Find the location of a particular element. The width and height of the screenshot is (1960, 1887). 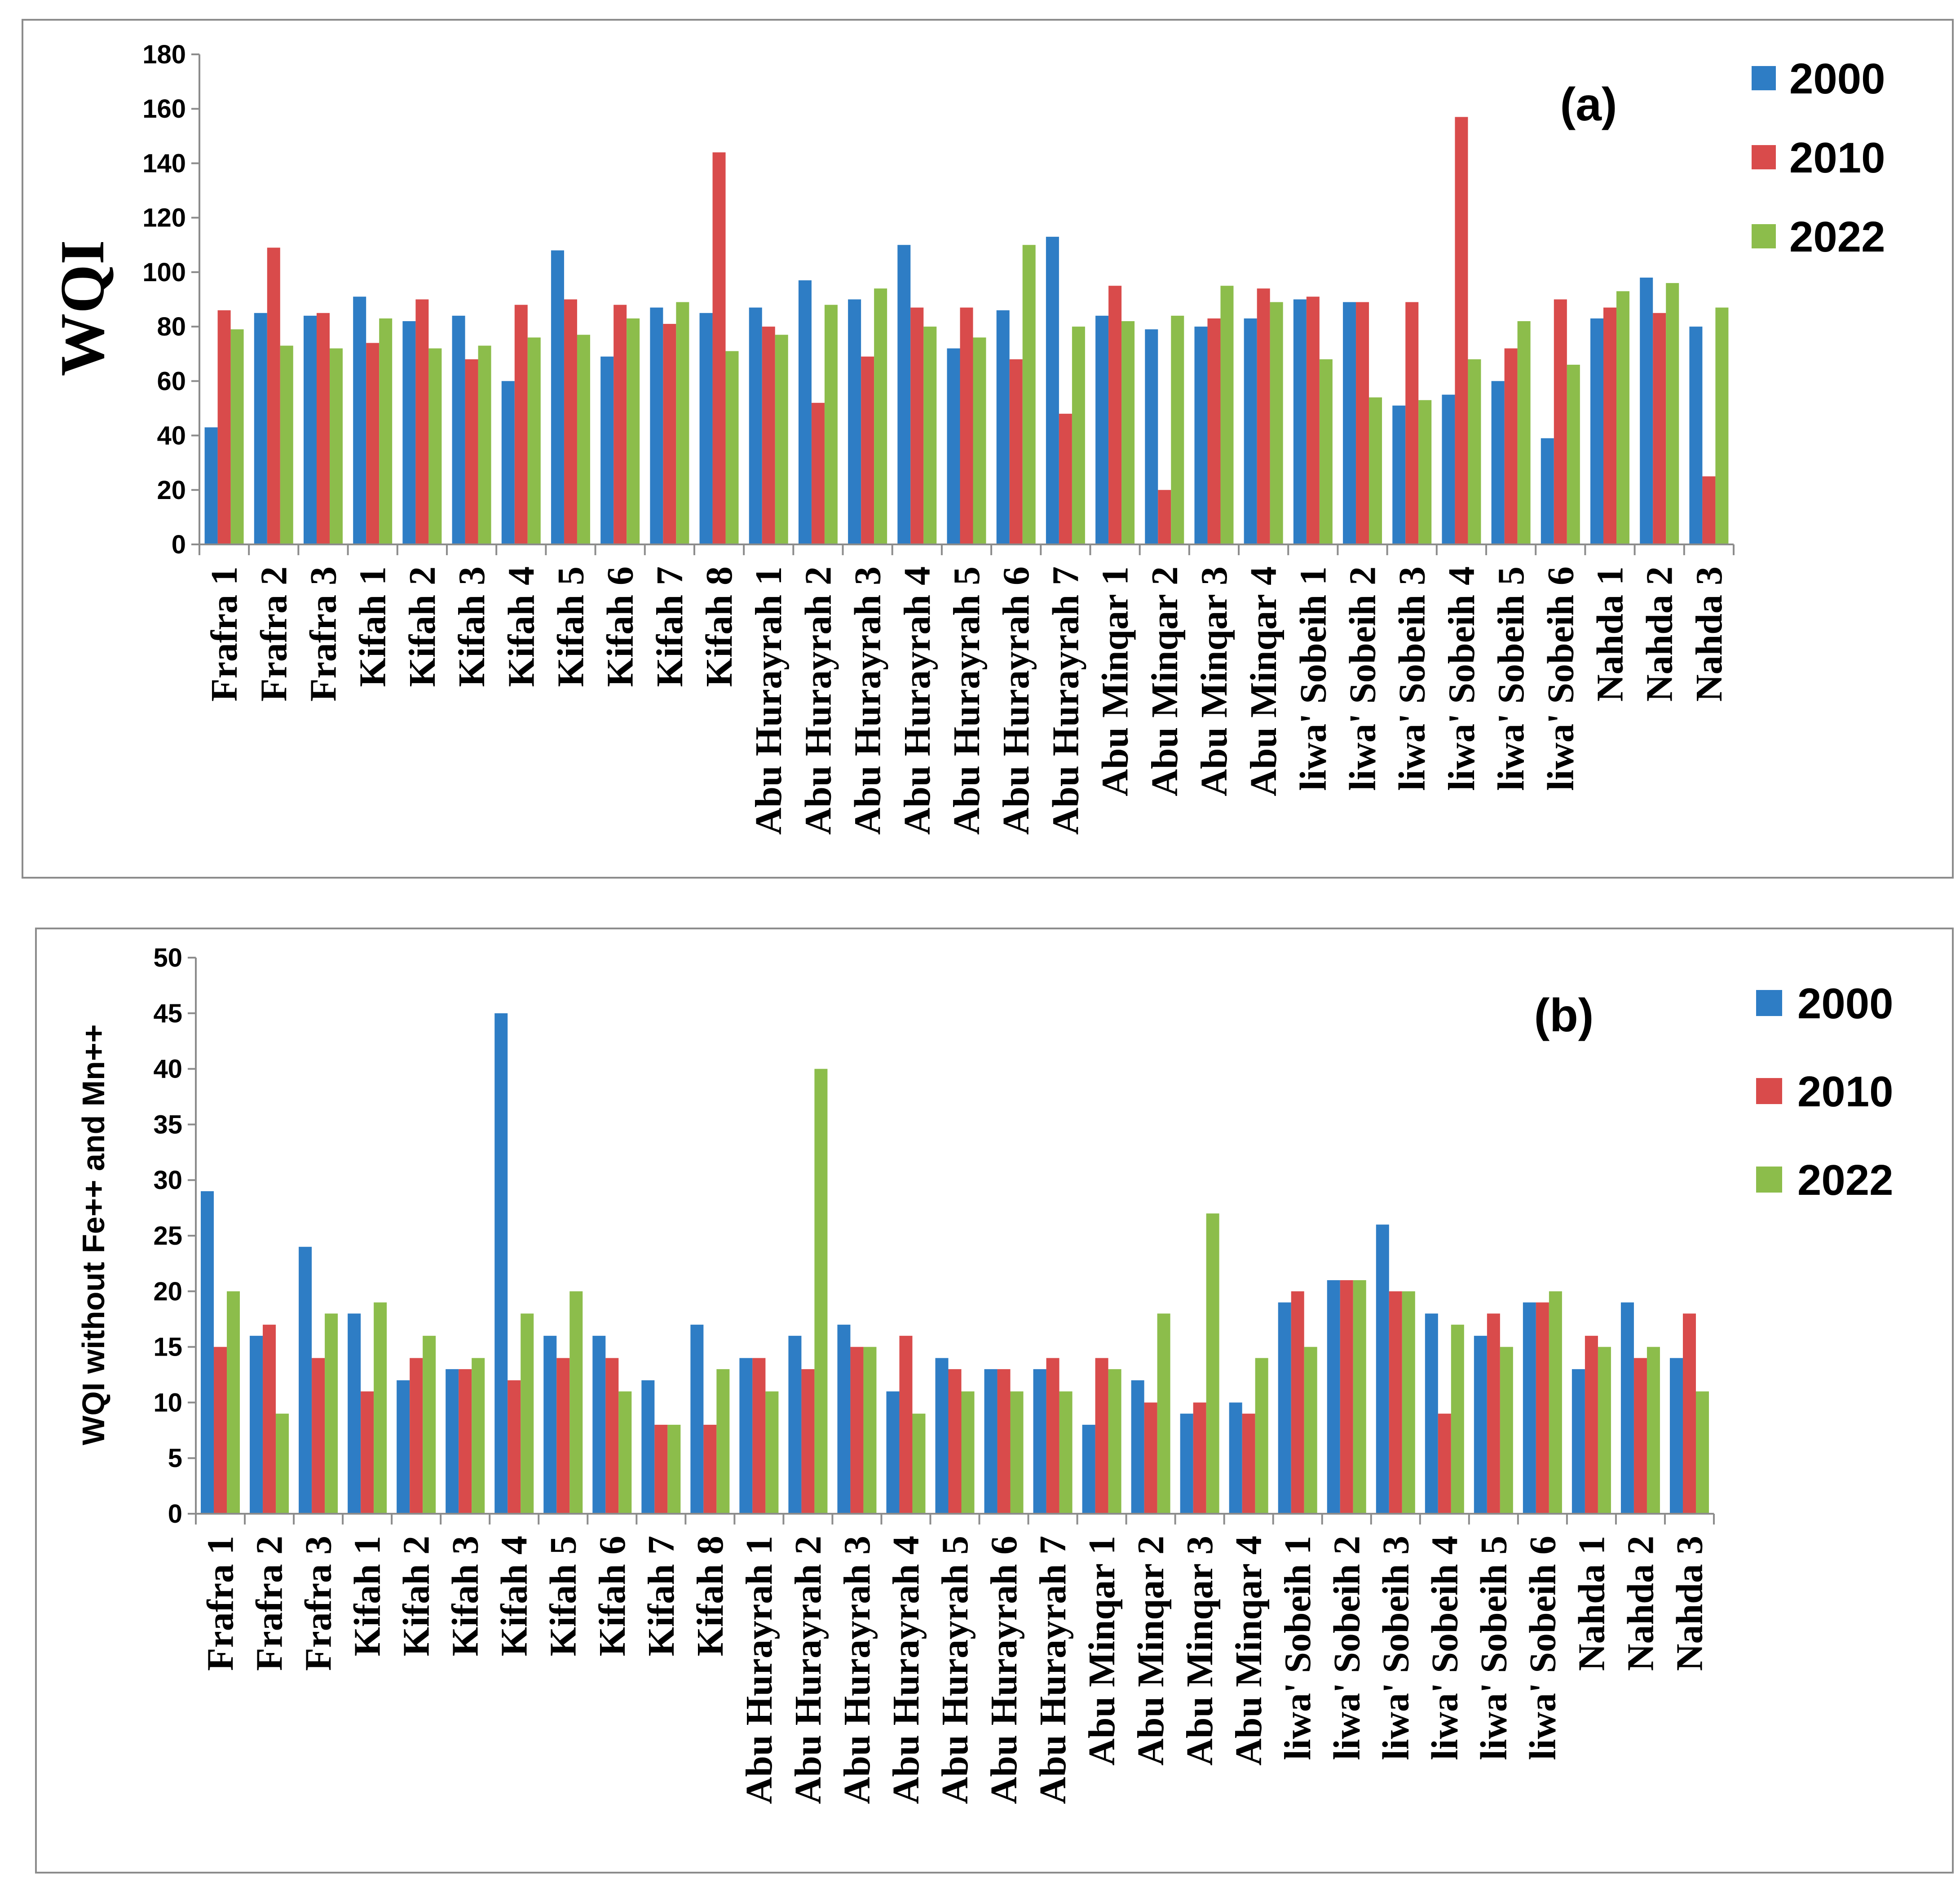

legend-label: 2022 is located at coordinates (1837, 237).